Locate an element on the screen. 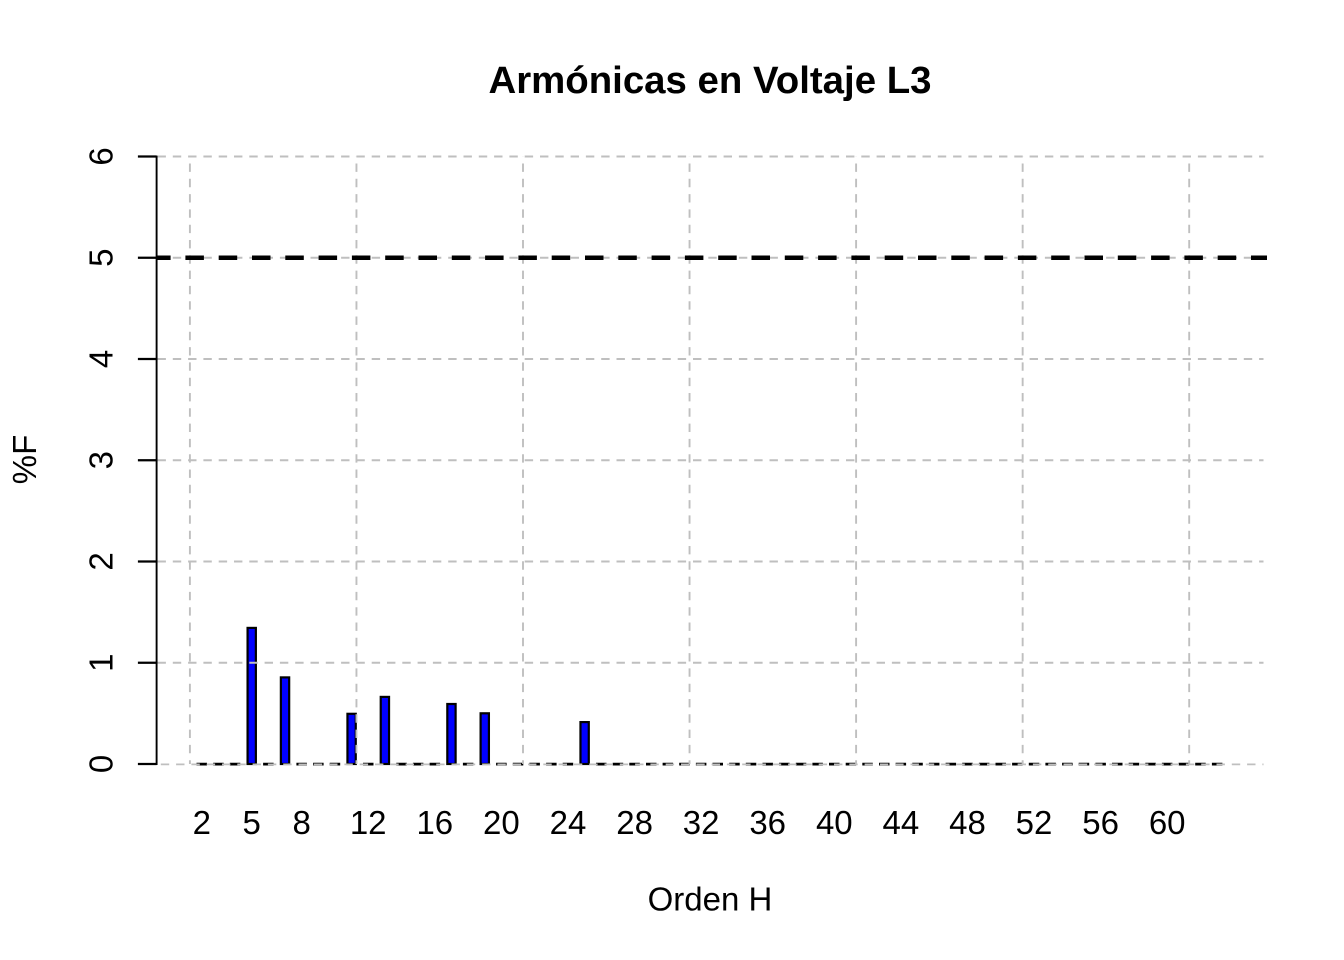  svg-text: 8 is located at coordinates (302, 822).